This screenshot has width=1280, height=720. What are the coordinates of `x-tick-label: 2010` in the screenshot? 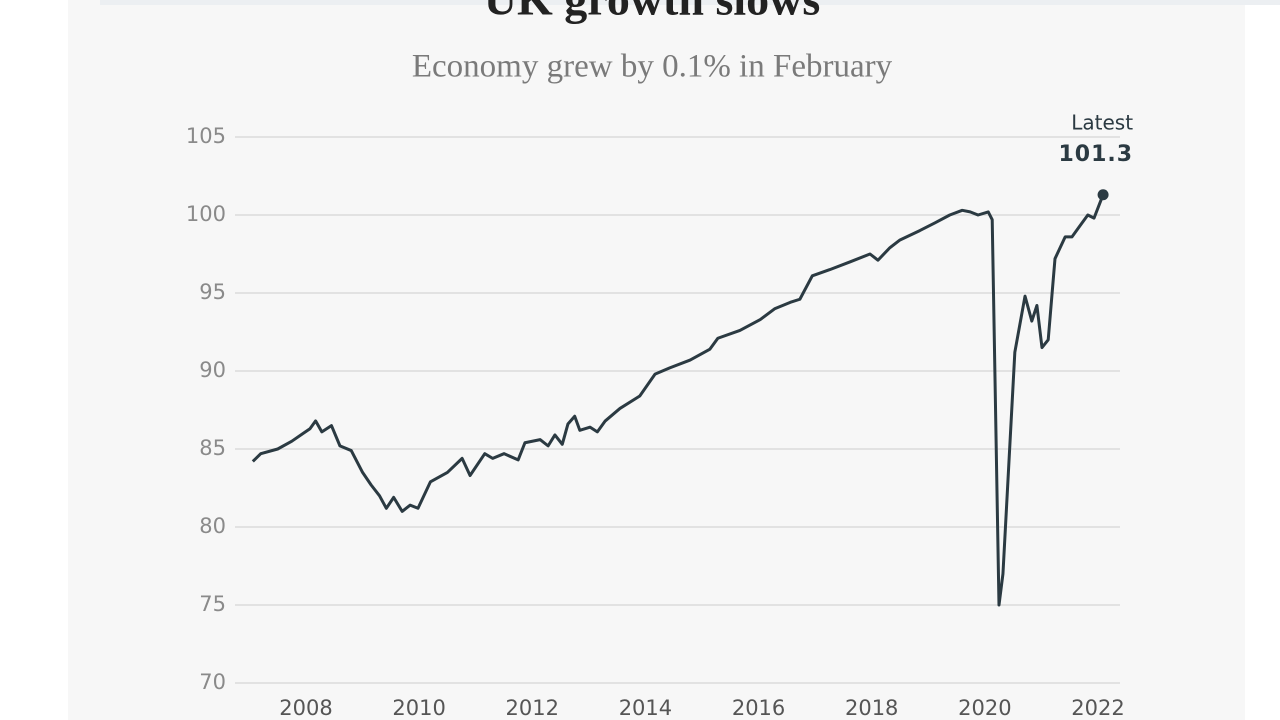 It's located at (418, 708).